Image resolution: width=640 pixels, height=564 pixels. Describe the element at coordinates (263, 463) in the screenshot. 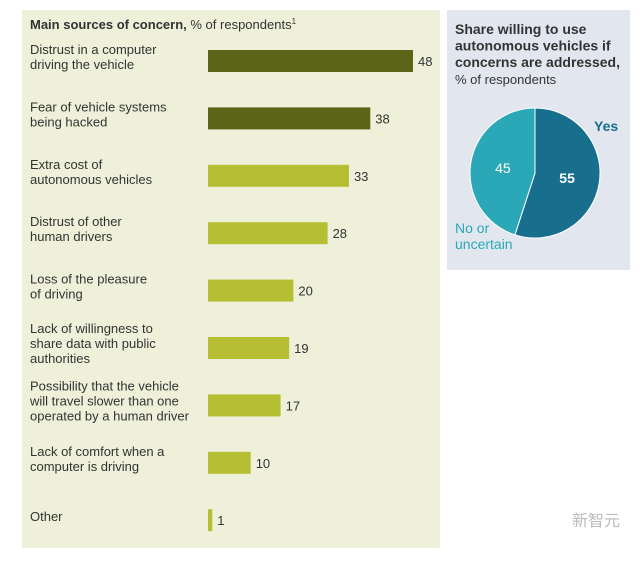

I see `value-label: 10` at that location.